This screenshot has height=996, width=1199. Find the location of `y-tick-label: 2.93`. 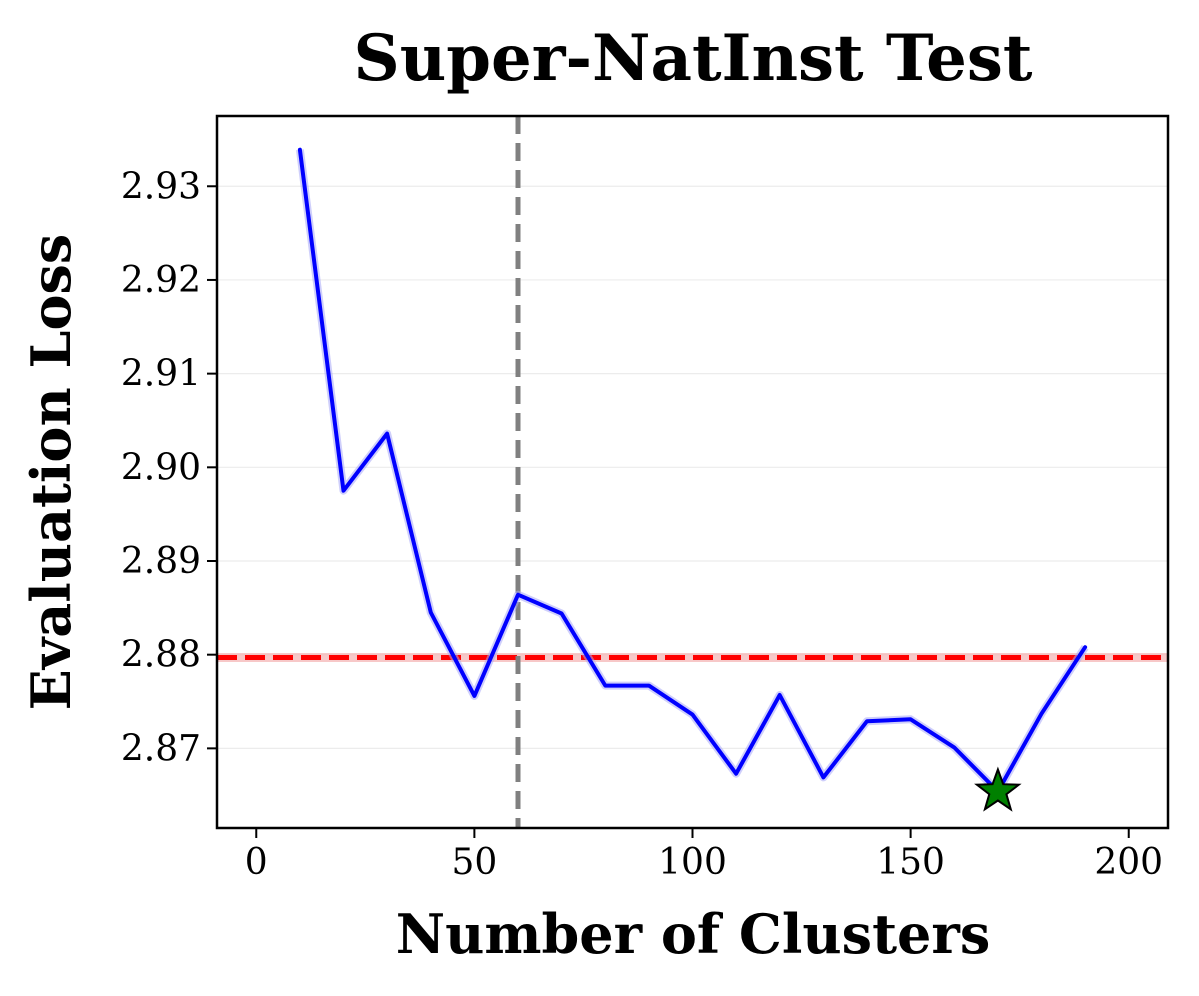

y-tick-label: 2.93 is located at coordinates (161, 186).